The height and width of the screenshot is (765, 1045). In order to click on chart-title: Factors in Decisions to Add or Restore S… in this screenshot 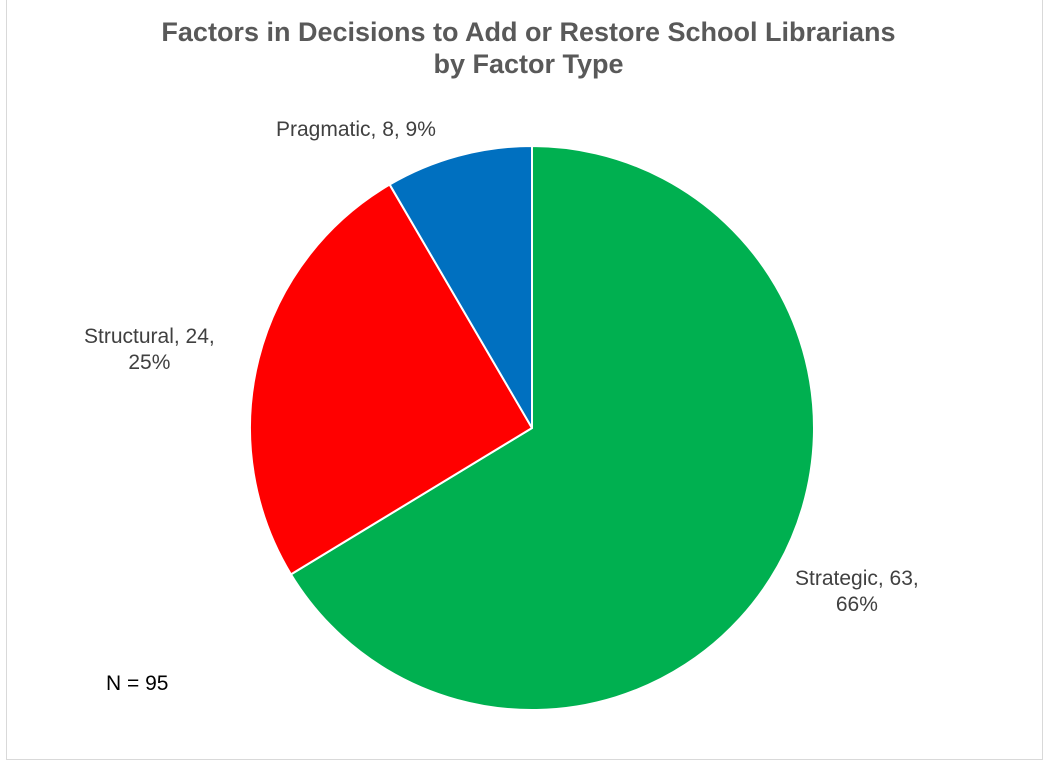, I will do `click(522, 48)`.